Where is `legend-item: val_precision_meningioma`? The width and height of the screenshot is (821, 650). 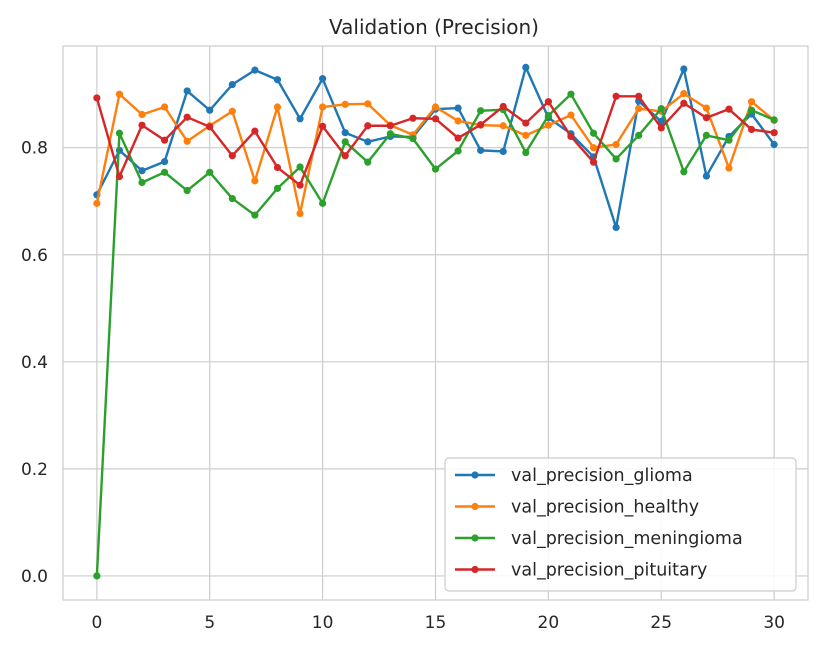
legend-item: val_precision_meningioma is located at coordinates (599, 539).